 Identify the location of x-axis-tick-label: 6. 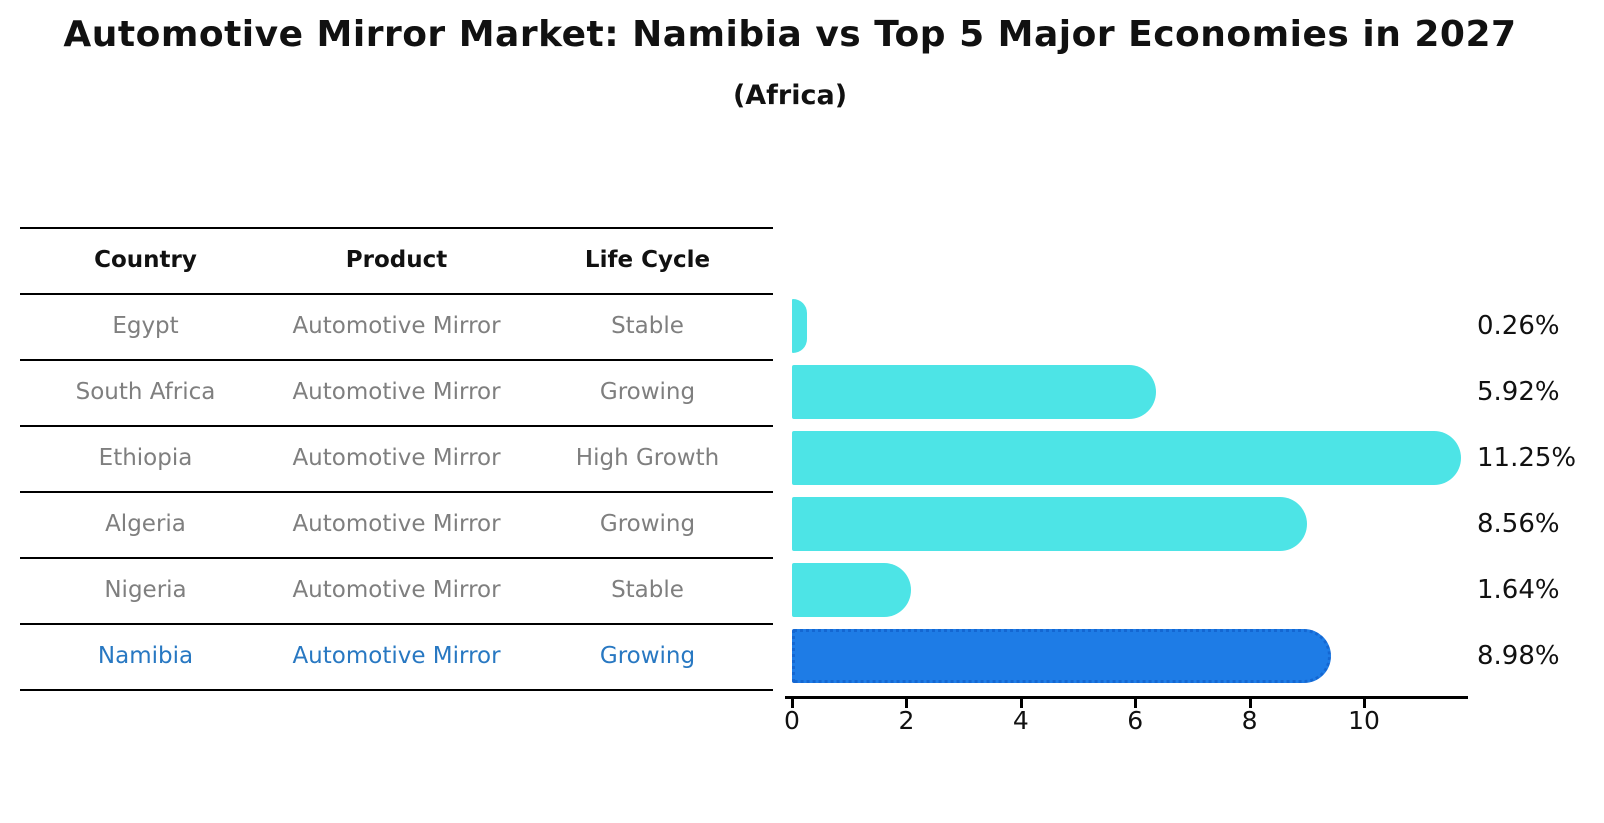
(1135, 720).